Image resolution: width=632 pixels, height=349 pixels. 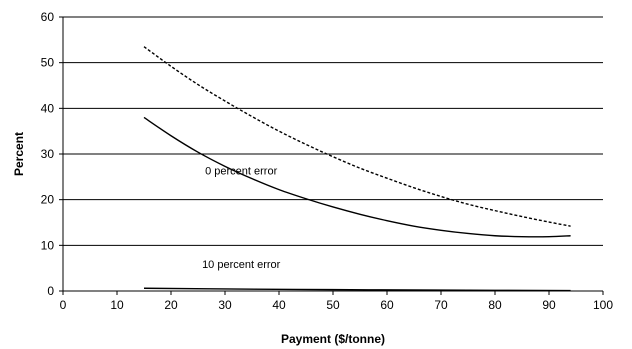 I want to click on y-tick-label: 60, so click(x=48, y=17).